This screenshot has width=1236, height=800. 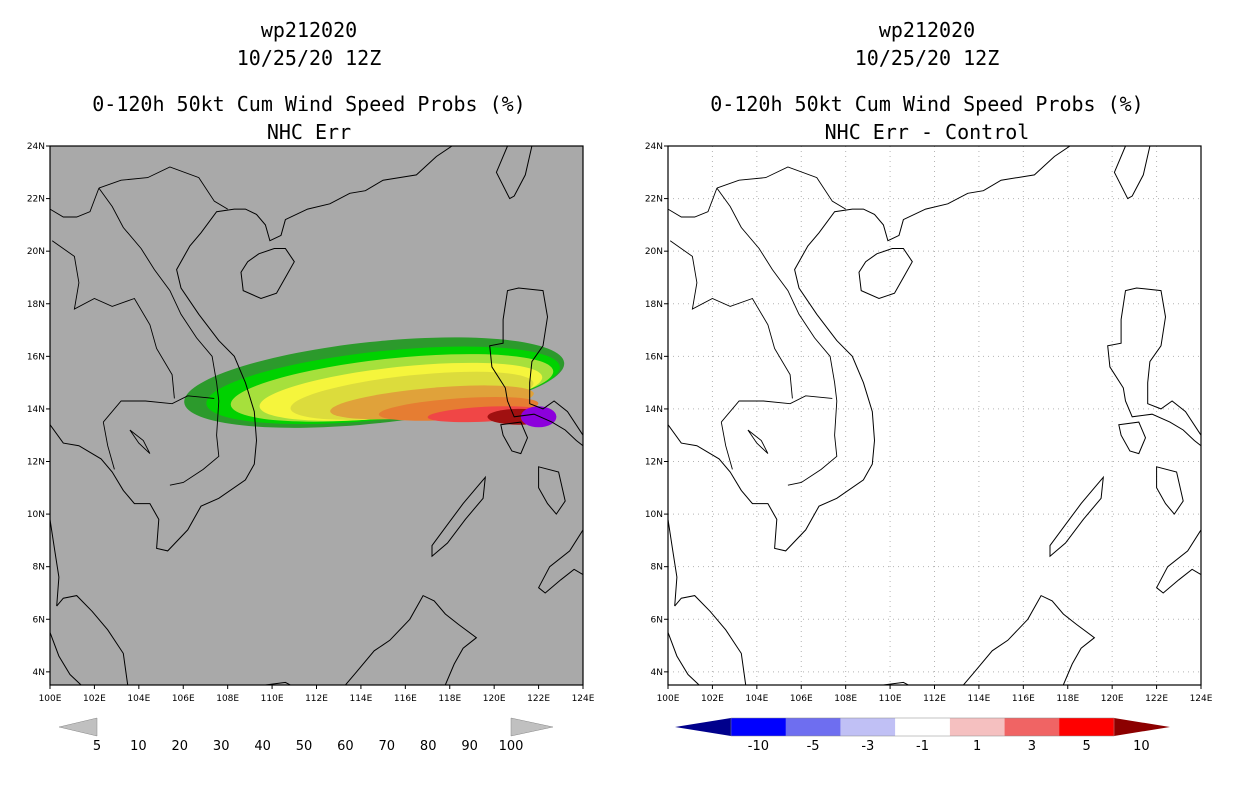 I want to click on lon-tick-label: 108E, so click(x=227, y=699).